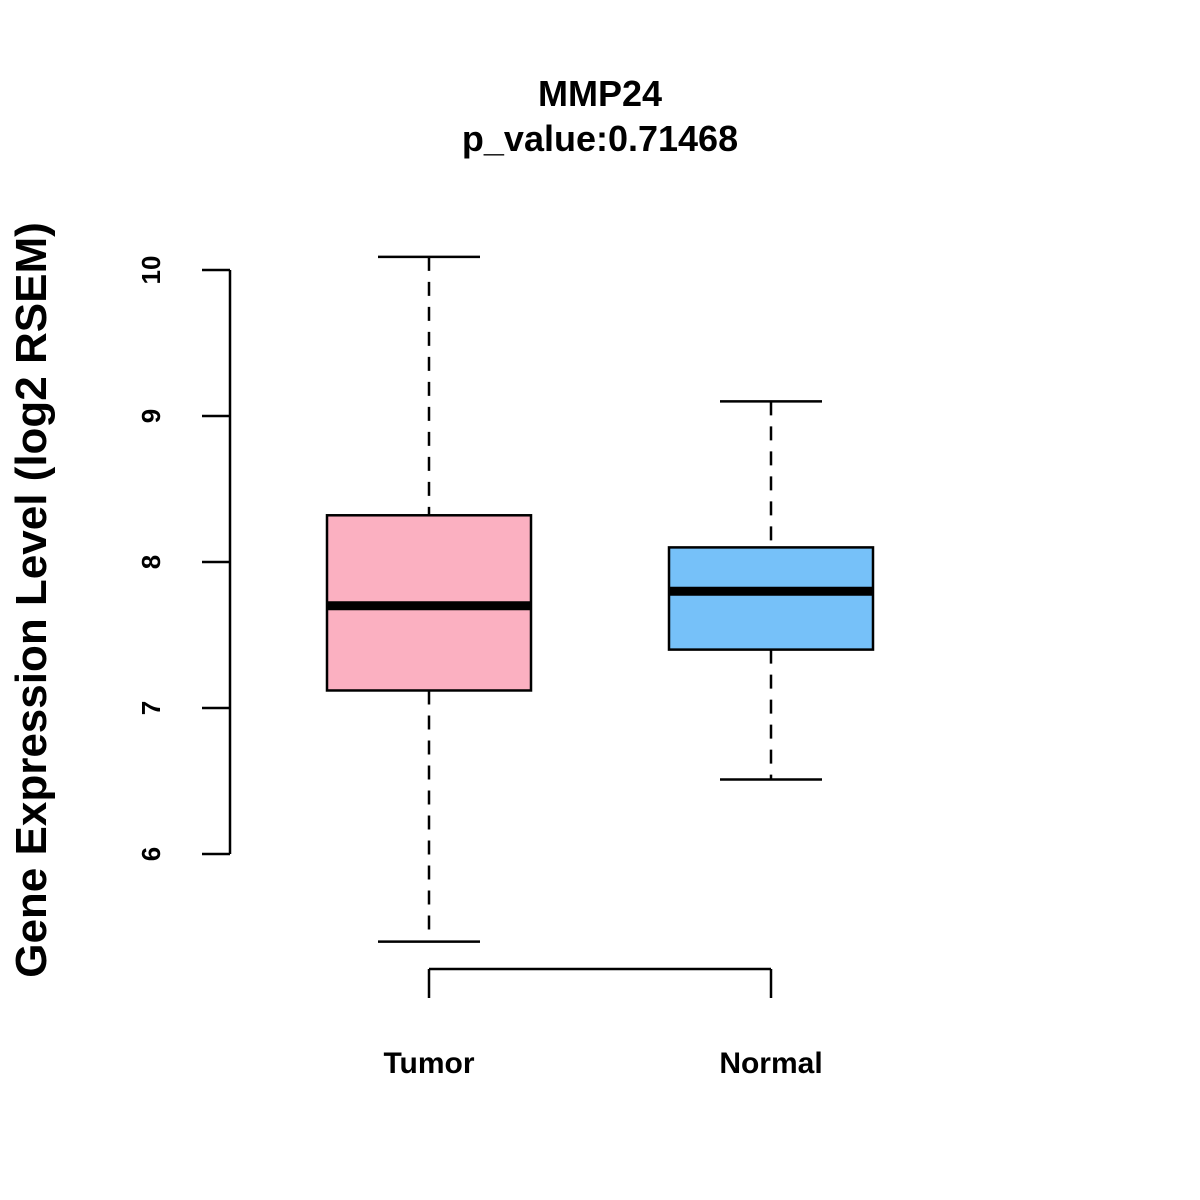  What do you see at coordinates (603, 1023) in the screenshot?
I see `x-axis: Tumor Normal` at bounding box center [603, 1023].